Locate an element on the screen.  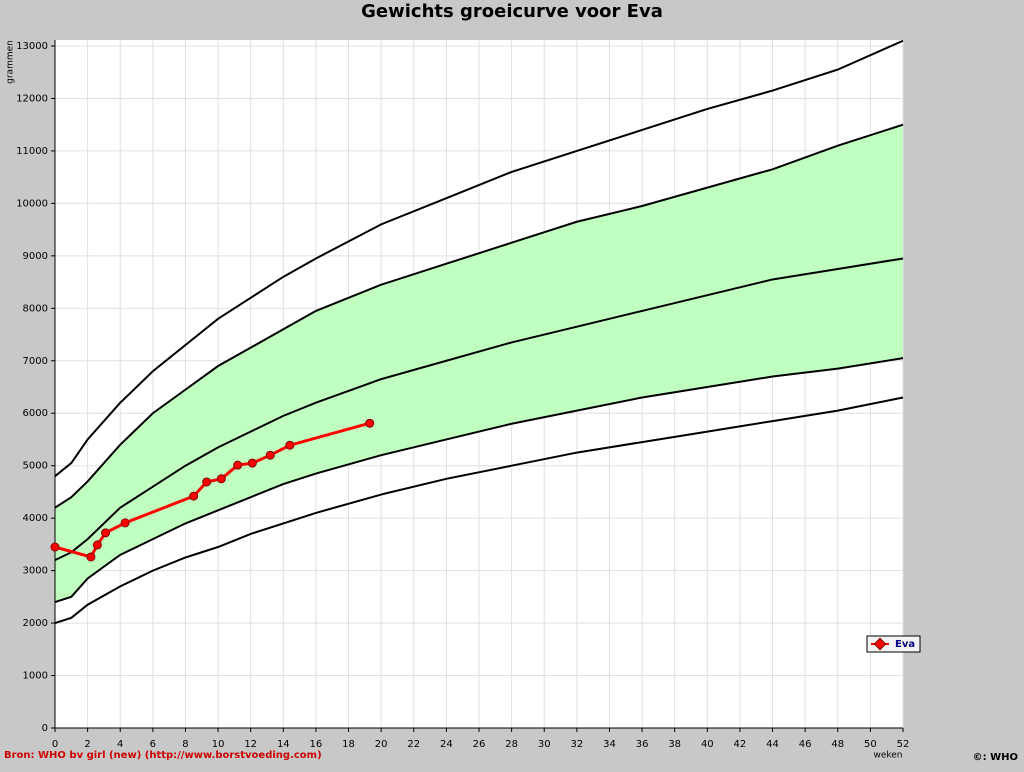
x-tick-label: 36 is located at coordinates (642, 744).